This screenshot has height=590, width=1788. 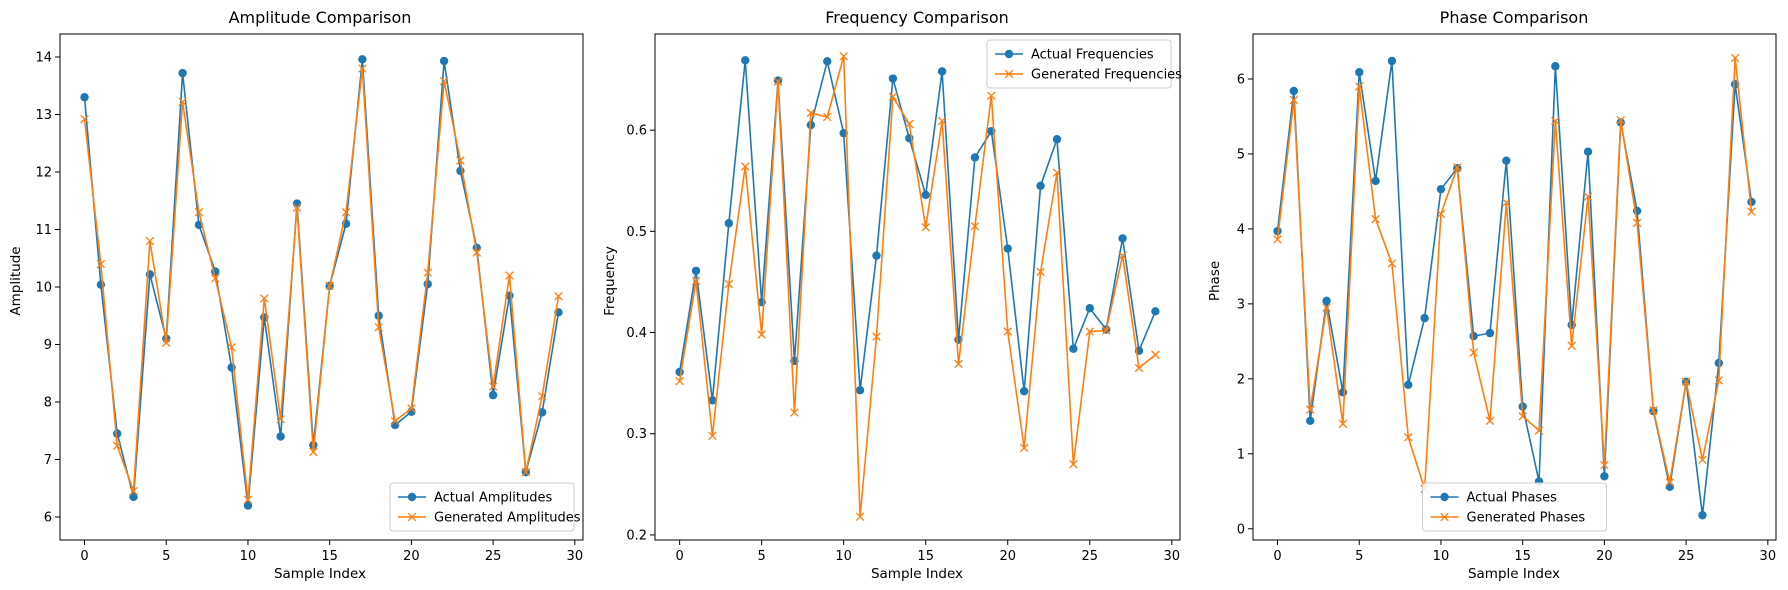 I want to click on y-tick-label: 7, so click(x=48, y=460).